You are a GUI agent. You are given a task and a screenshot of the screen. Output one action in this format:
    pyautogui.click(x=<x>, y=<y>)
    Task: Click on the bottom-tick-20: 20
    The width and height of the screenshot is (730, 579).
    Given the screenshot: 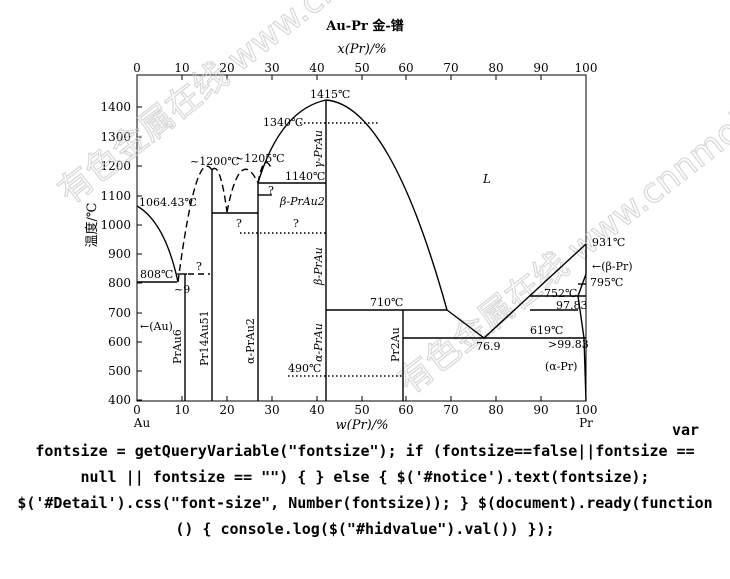 What is the action you would take?
    pyautogui.click(x=226, y=410)
    